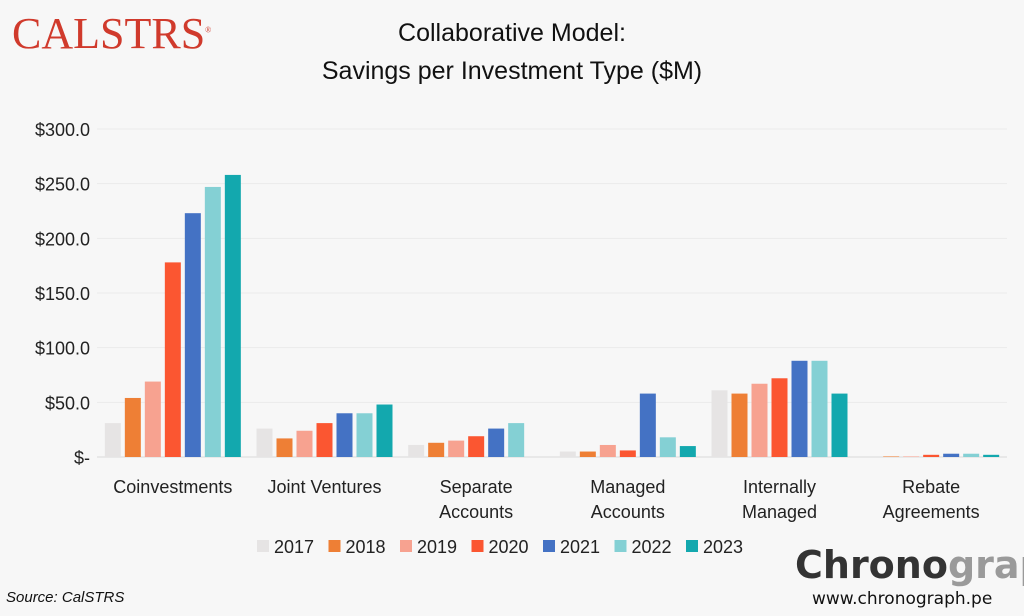 This screenshot has width=1024, height=616. Describe the element at coordinates (62, 239) in the screenshot. I see `y-tick-label: $200.0` at that location.